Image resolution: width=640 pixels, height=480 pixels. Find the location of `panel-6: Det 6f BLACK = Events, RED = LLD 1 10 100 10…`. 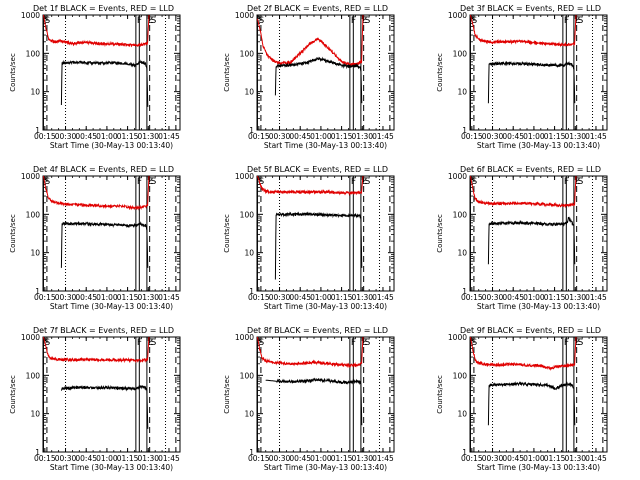

panel-6: Det 6f BLACK = Events, RED = LLD 1 10 100 10… is located at coordinates (522, 238).